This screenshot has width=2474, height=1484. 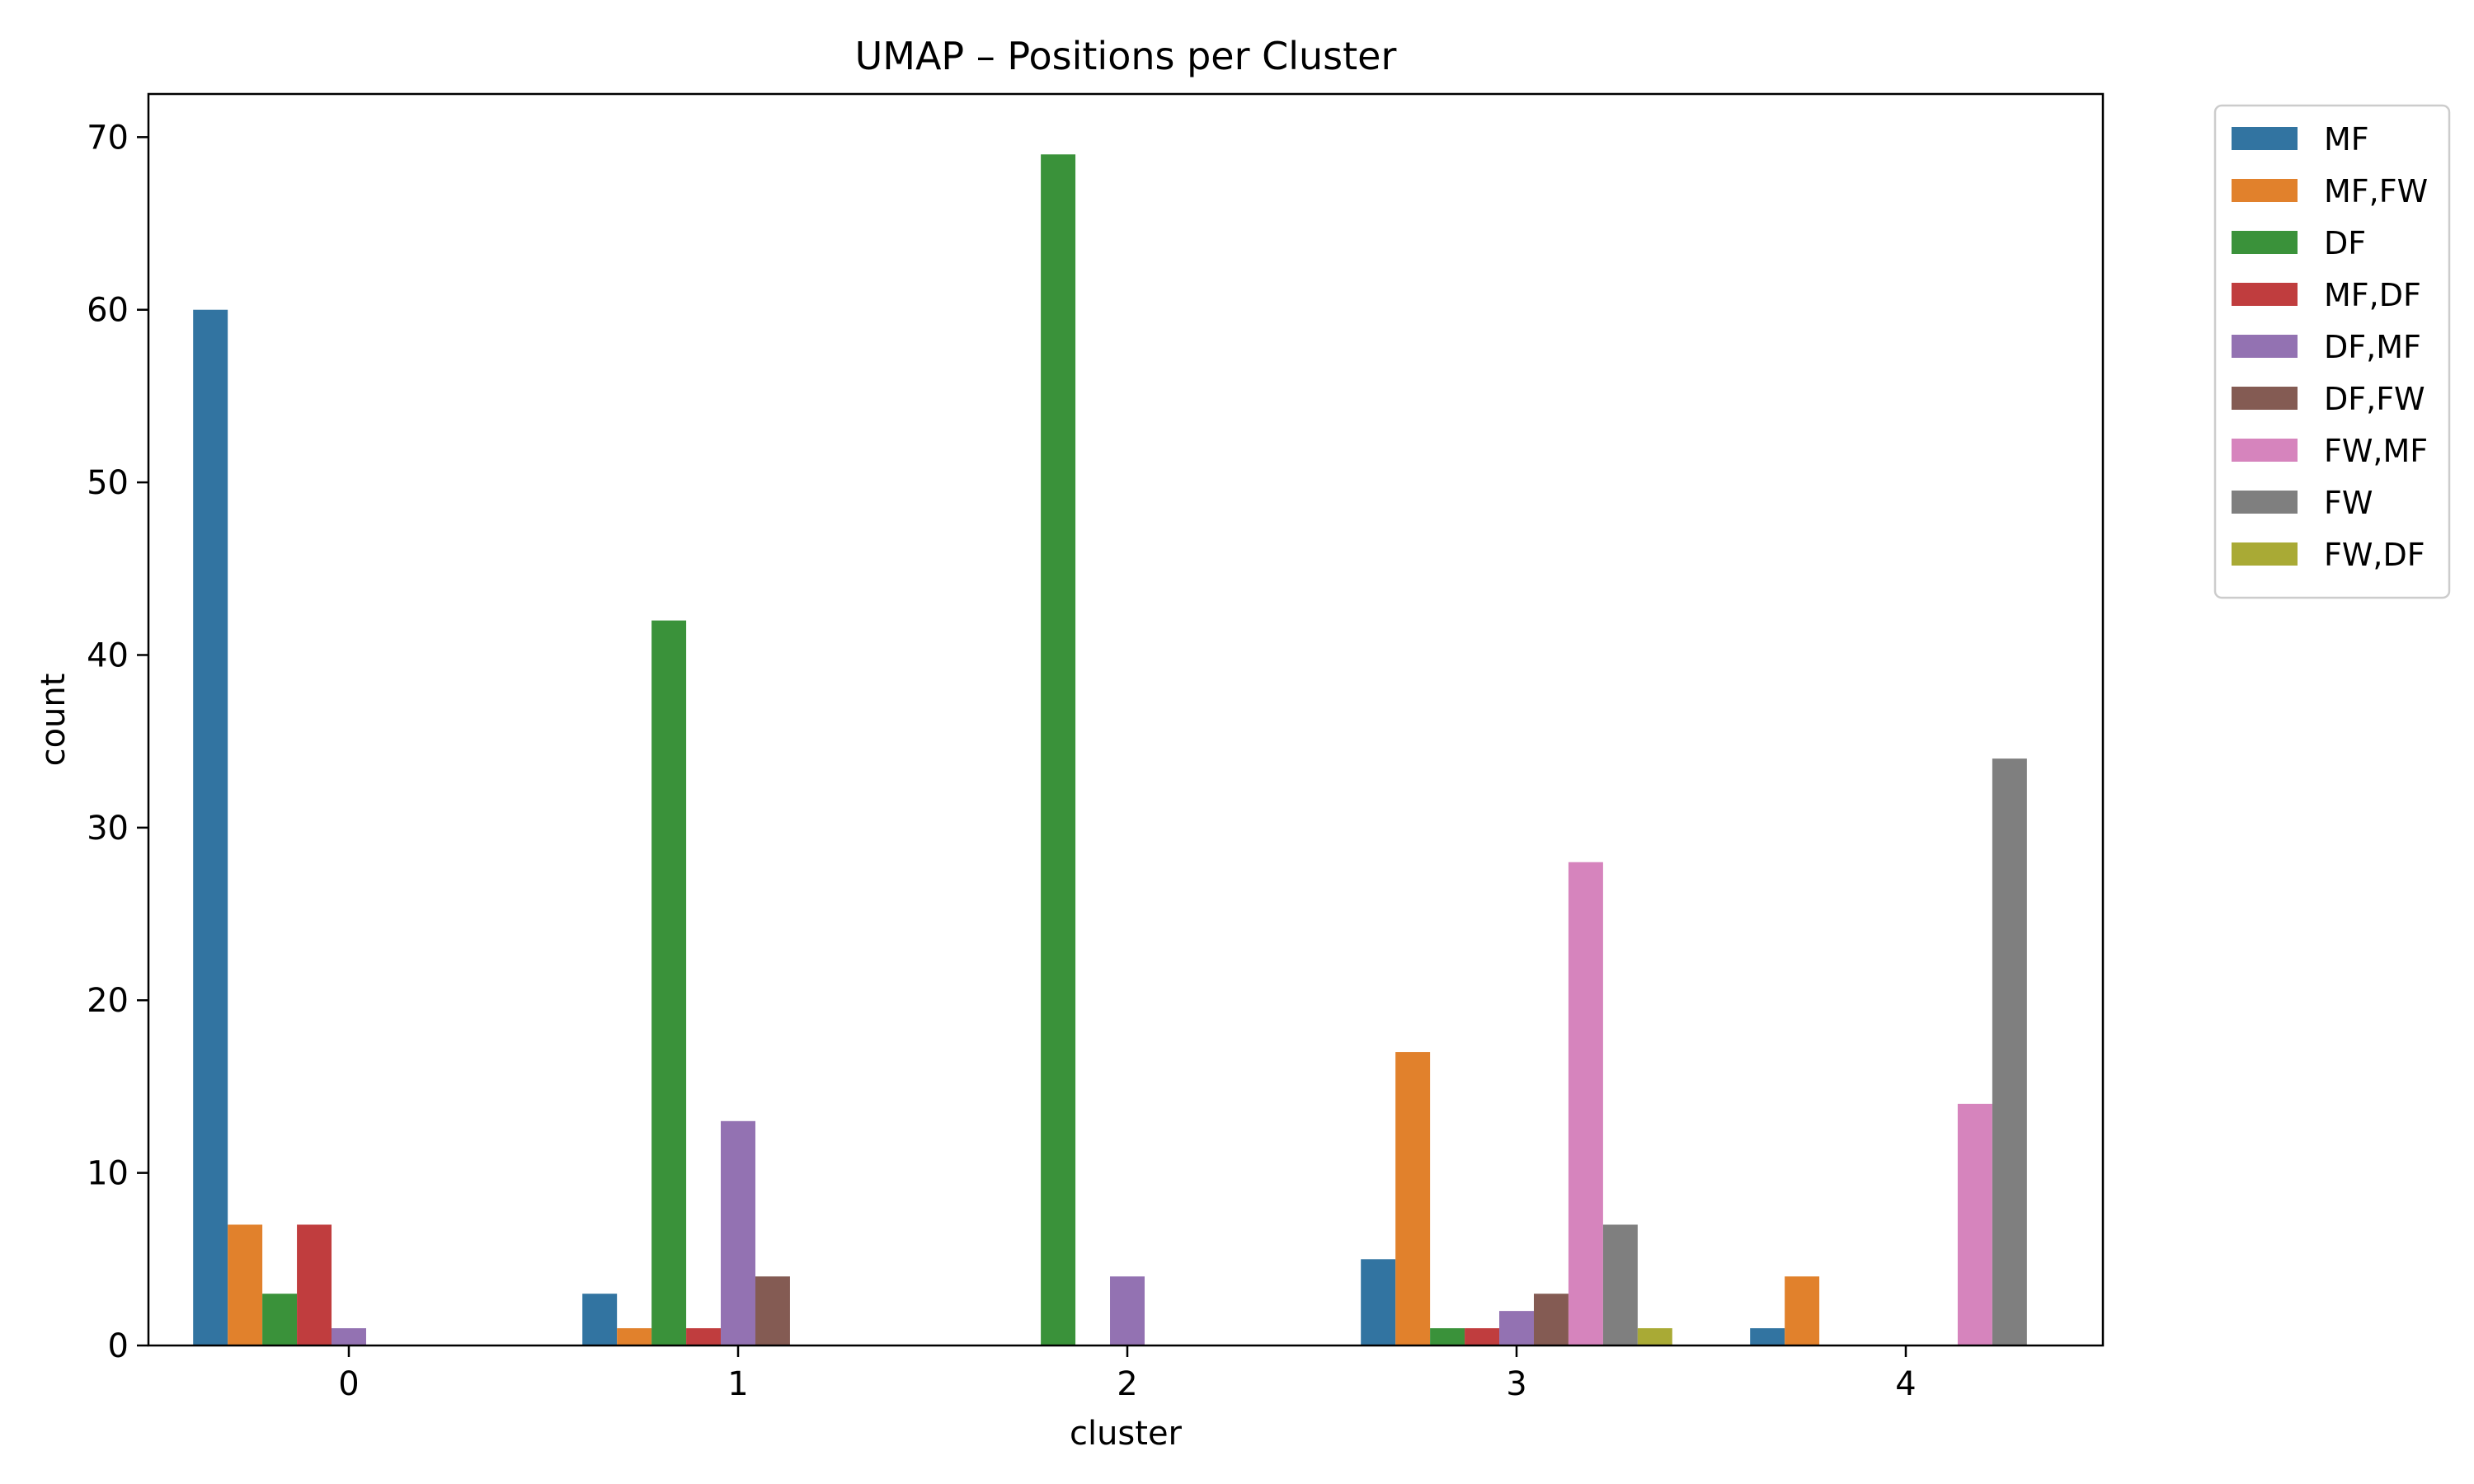 What do you see at coordinates (1905, 1384) in the screenshot?
I see `x-tick-label: 4` at bounding box center [1905, 1384].